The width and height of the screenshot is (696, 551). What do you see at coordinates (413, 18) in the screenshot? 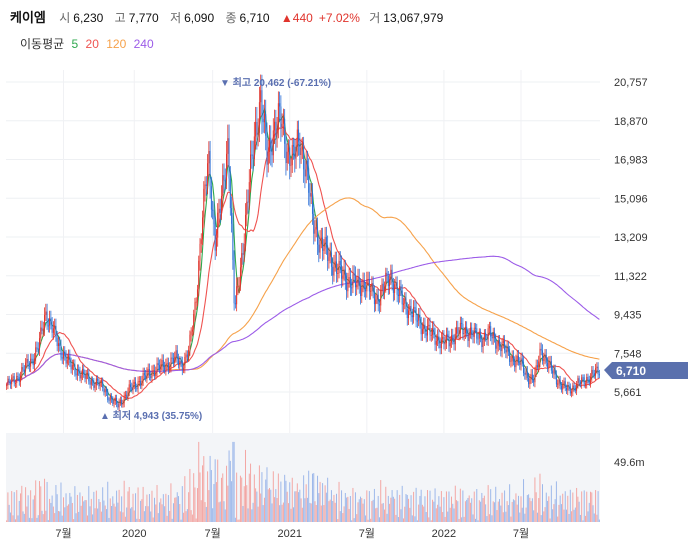
I see `volume-value: 13,067,979` at bounding box center [413, 18].